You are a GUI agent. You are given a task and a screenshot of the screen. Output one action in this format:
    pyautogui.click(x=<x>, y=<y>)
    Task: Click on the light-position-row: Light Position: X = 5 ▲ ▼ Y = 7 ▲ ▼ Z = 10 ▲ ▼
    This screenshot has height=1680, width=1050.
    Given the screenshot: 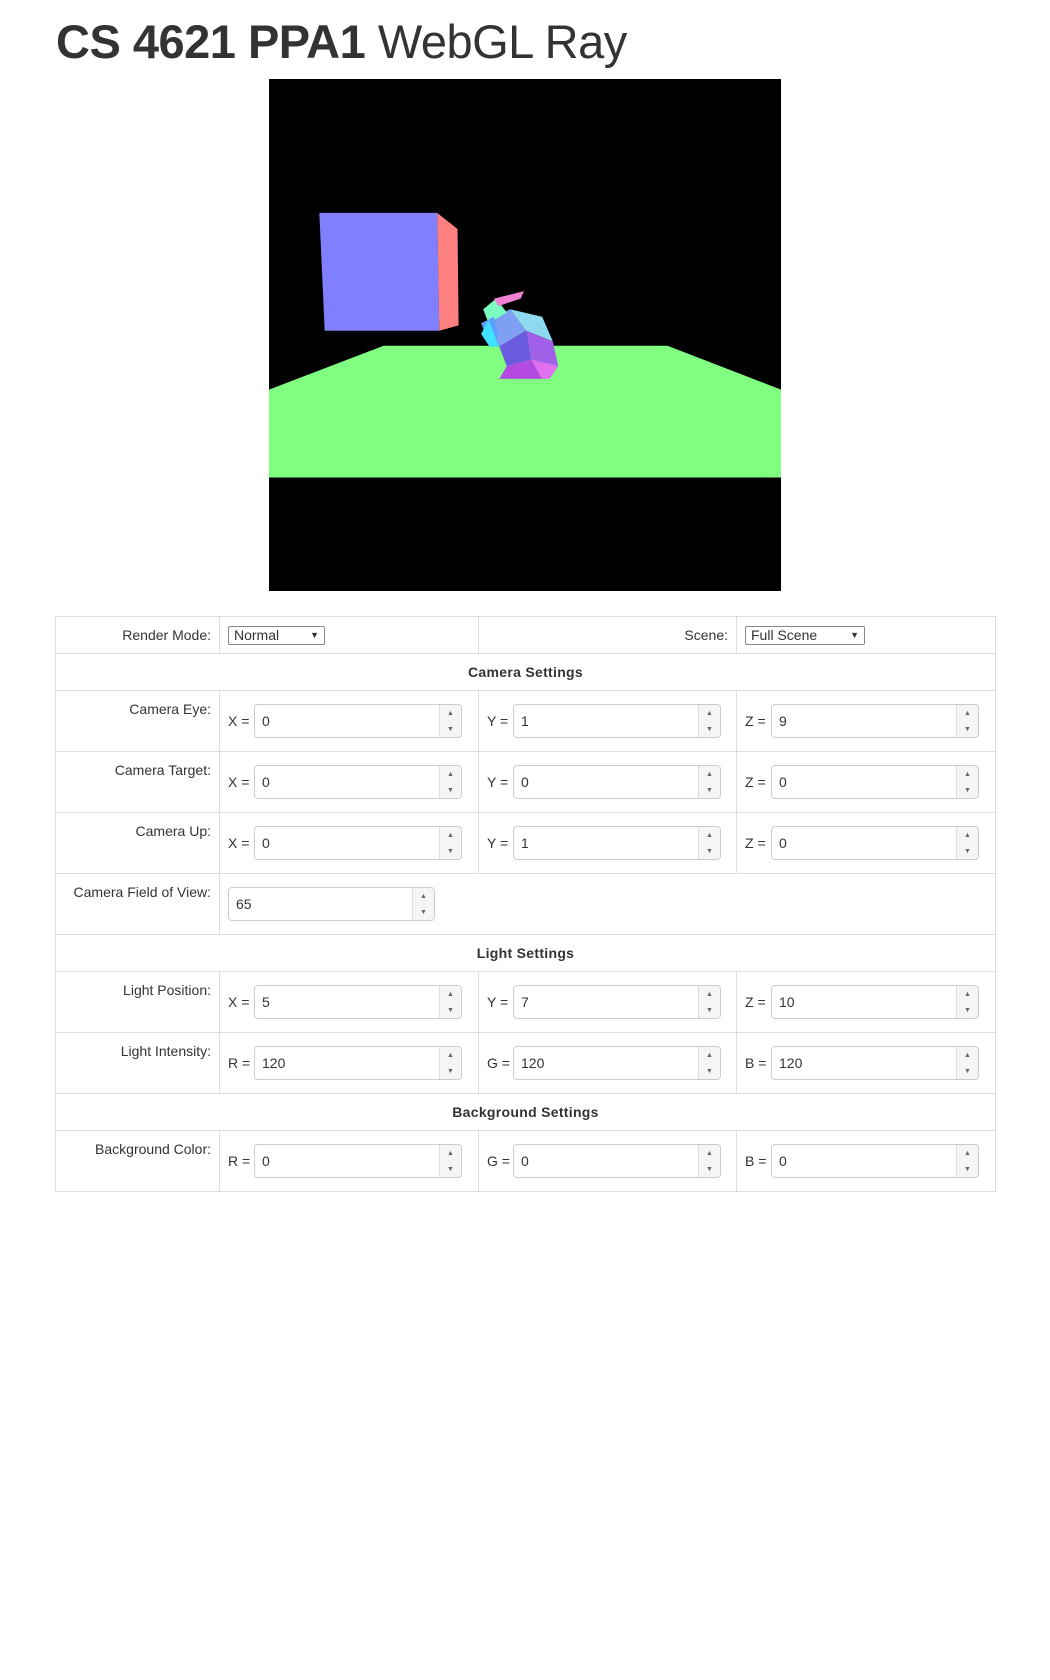 What is the action you would take?
    pyautogui.click(x=525, y=1002)
    